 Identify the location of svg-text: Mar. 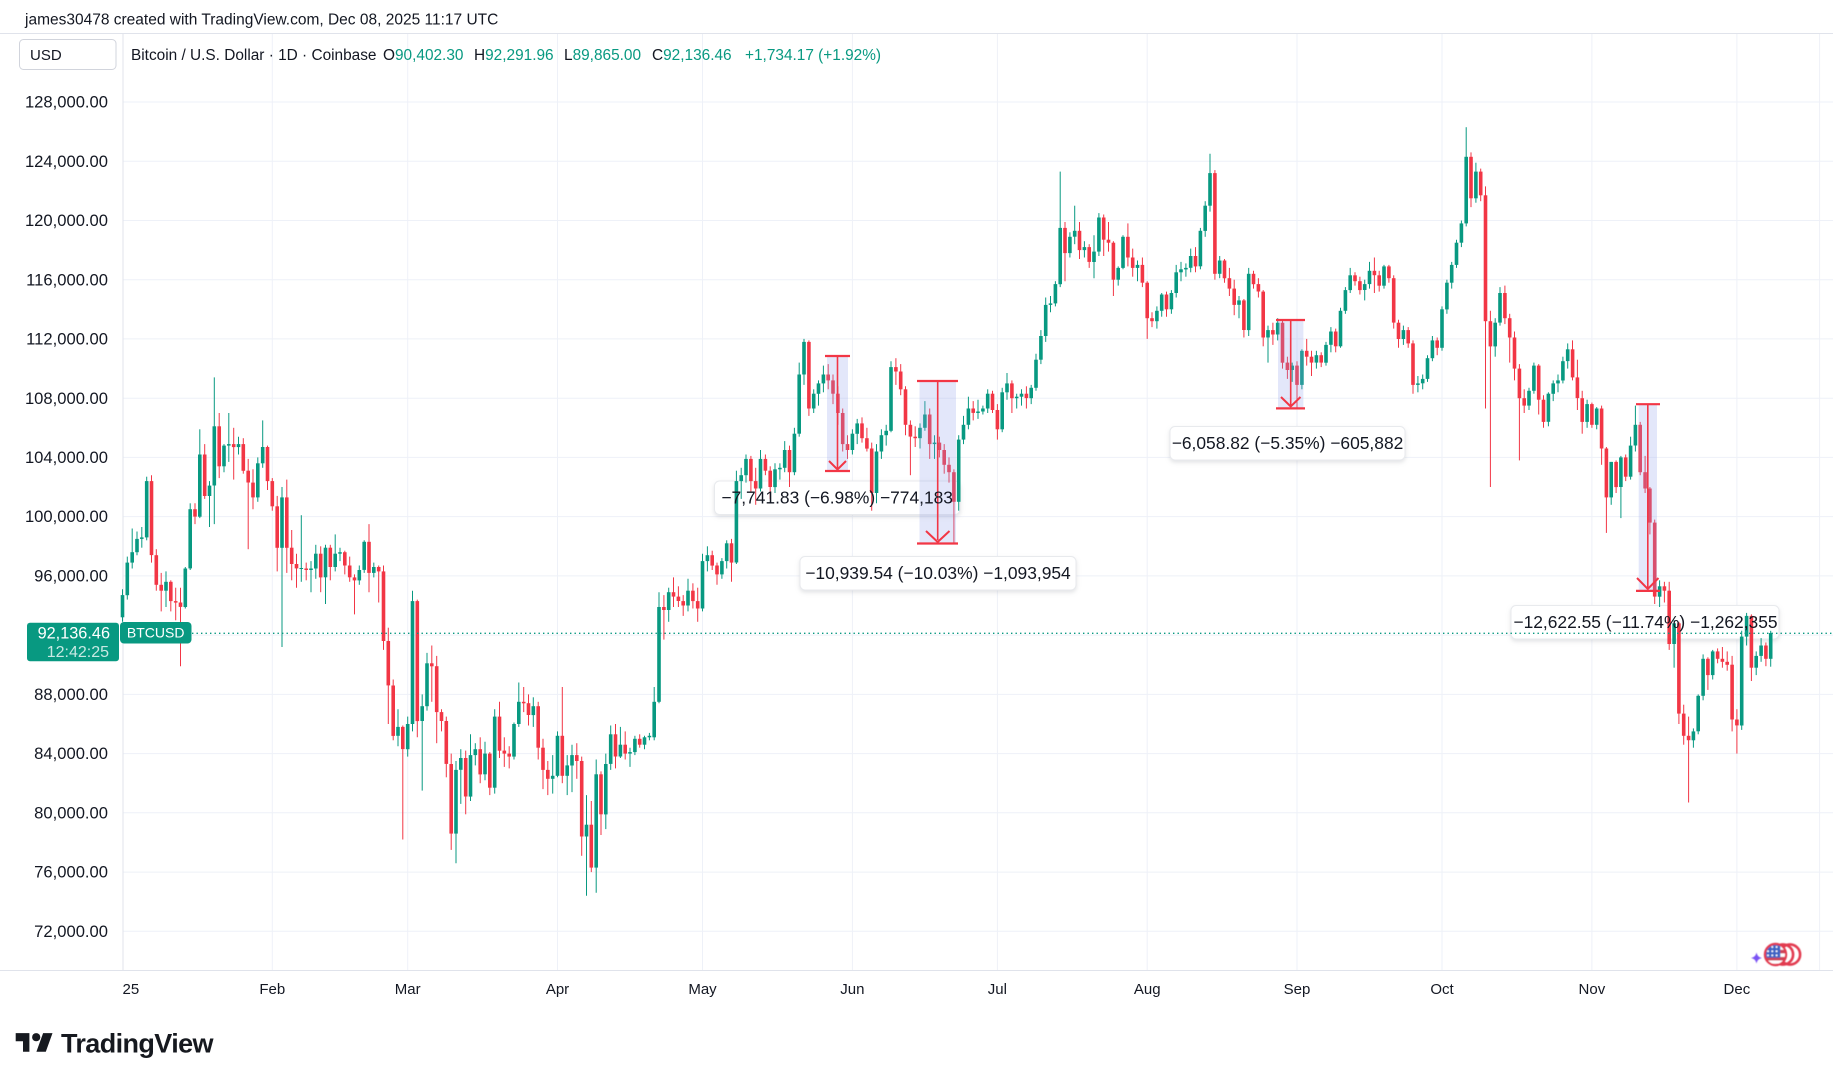
(408, 989).